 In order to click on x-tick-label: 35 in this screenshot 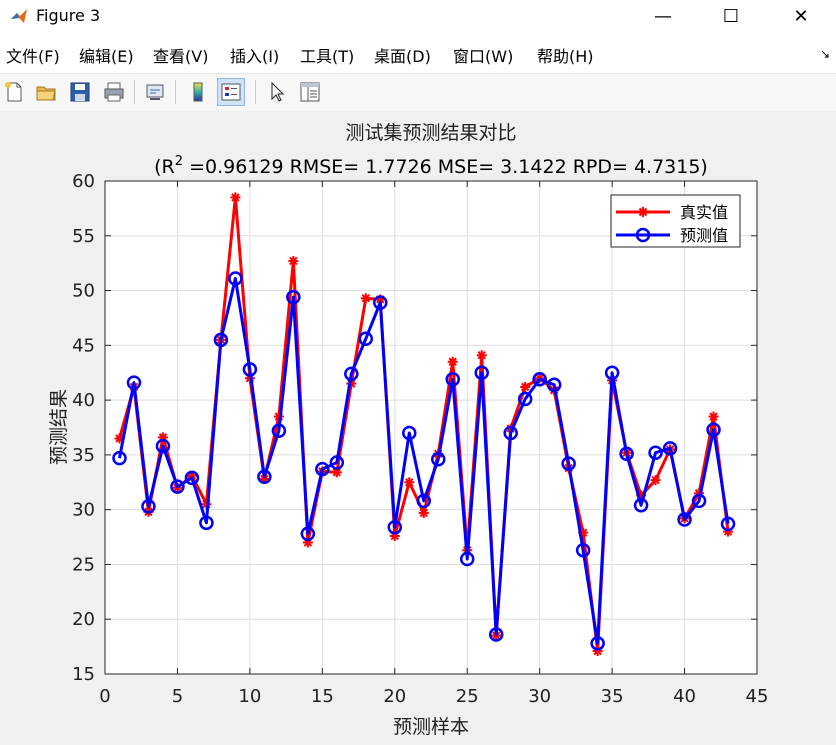, I will do `click(612, 696)`.